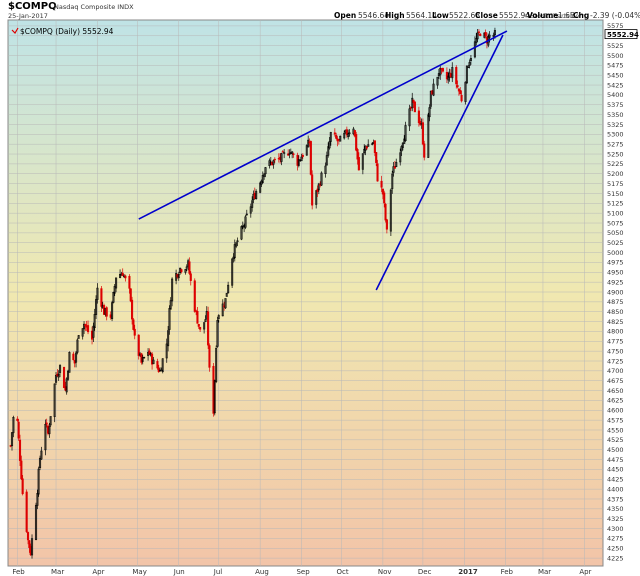 This screenshot has height=576, width=640. What do you see at coordinates (615, 312) in the screenshot?
I see `y-tick-label: 4850` at bounding box center [615, 312].